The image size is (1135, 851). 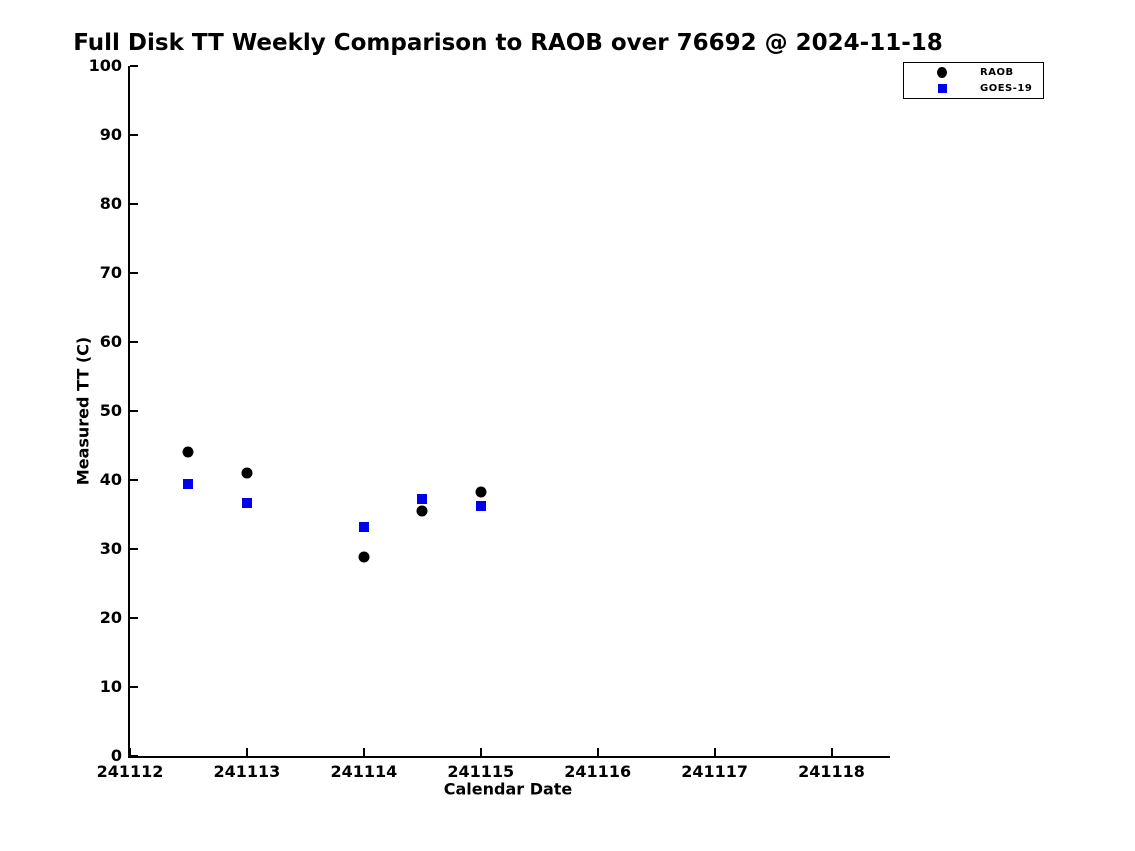 I want to click on y-tick-label: 70, so click(x=110, y=272).